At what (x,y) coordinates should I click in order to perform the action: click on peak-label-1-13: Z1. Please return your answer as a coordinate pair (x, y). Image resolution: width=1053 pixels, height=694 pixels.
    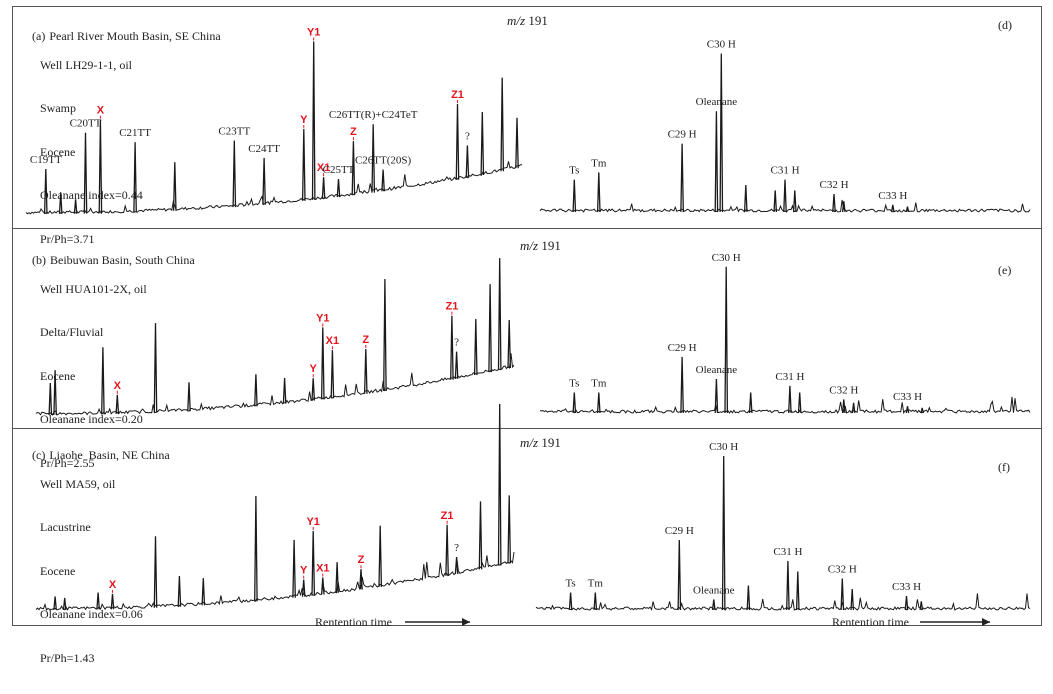
    Looking at the image, I should click on (451, 307).